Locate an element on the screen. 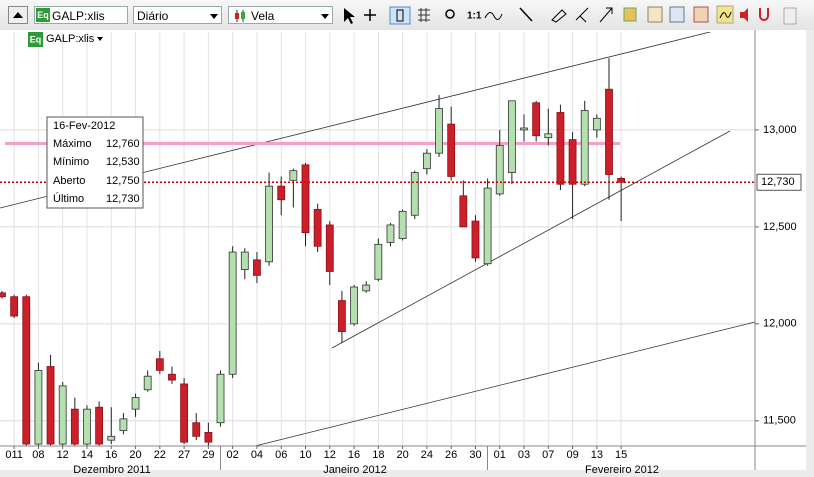 The image size is (814, 477). period-select: Diário is located at coordinates (177, 15).